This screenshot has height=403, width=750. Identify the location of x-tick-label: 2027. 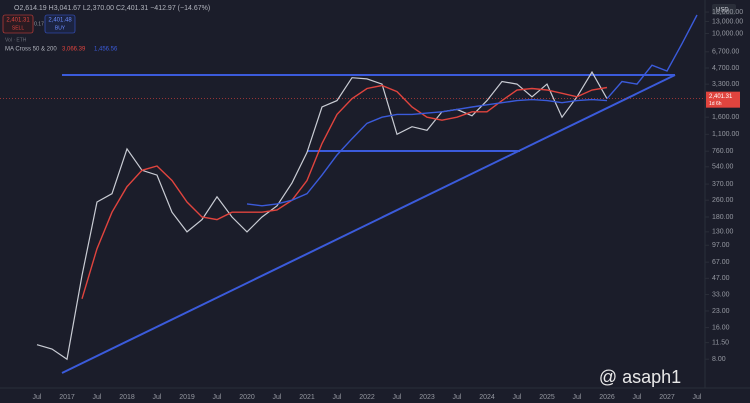
(667, 397).